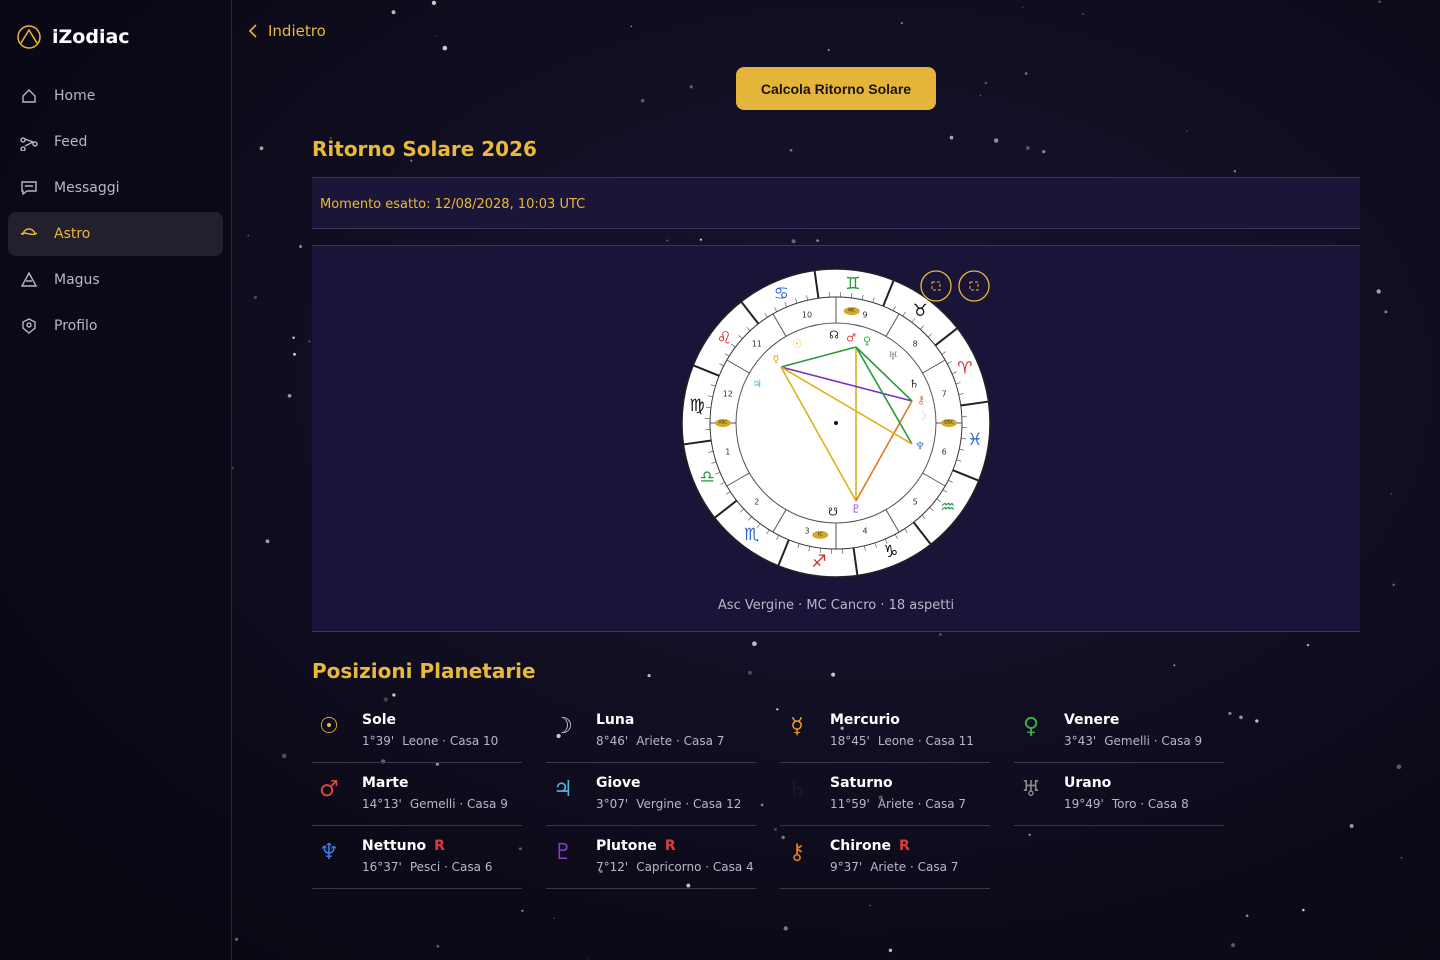 The image size is (1440, 960). Describe the element at coordinates (424, 149) in the screenshot. I see `section-title: Ritorno Solare 2026` at that location.